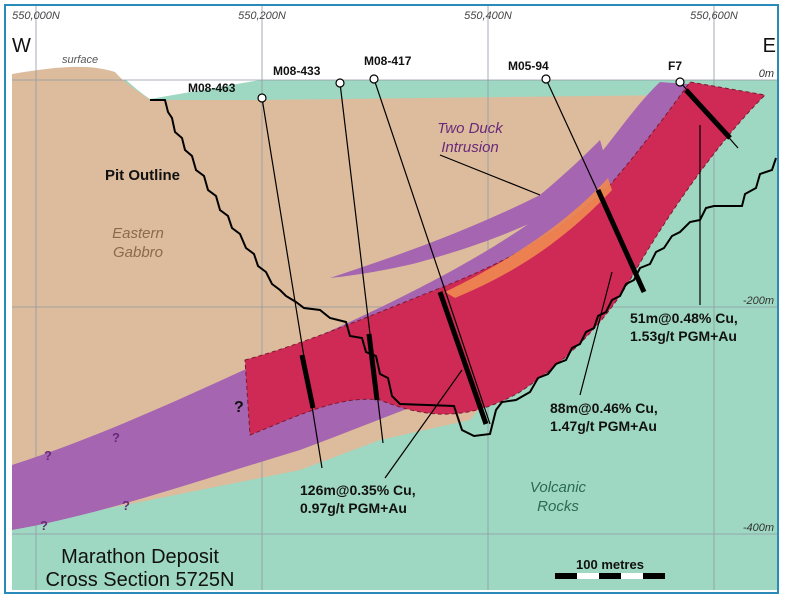 The width and height of the screenshot is (805, 605). I want to click on easting-1: 550,200N, so click(262, 16).